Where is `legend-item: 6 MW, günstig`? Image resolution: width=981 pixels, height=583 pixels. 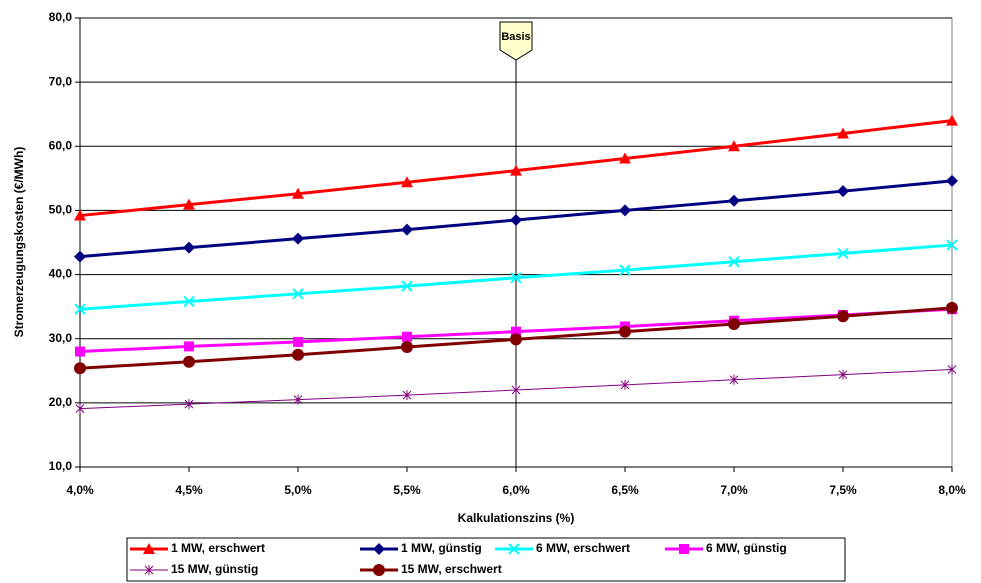
legend-item: 6 MW, günstig is located at coordinates (726, 548).